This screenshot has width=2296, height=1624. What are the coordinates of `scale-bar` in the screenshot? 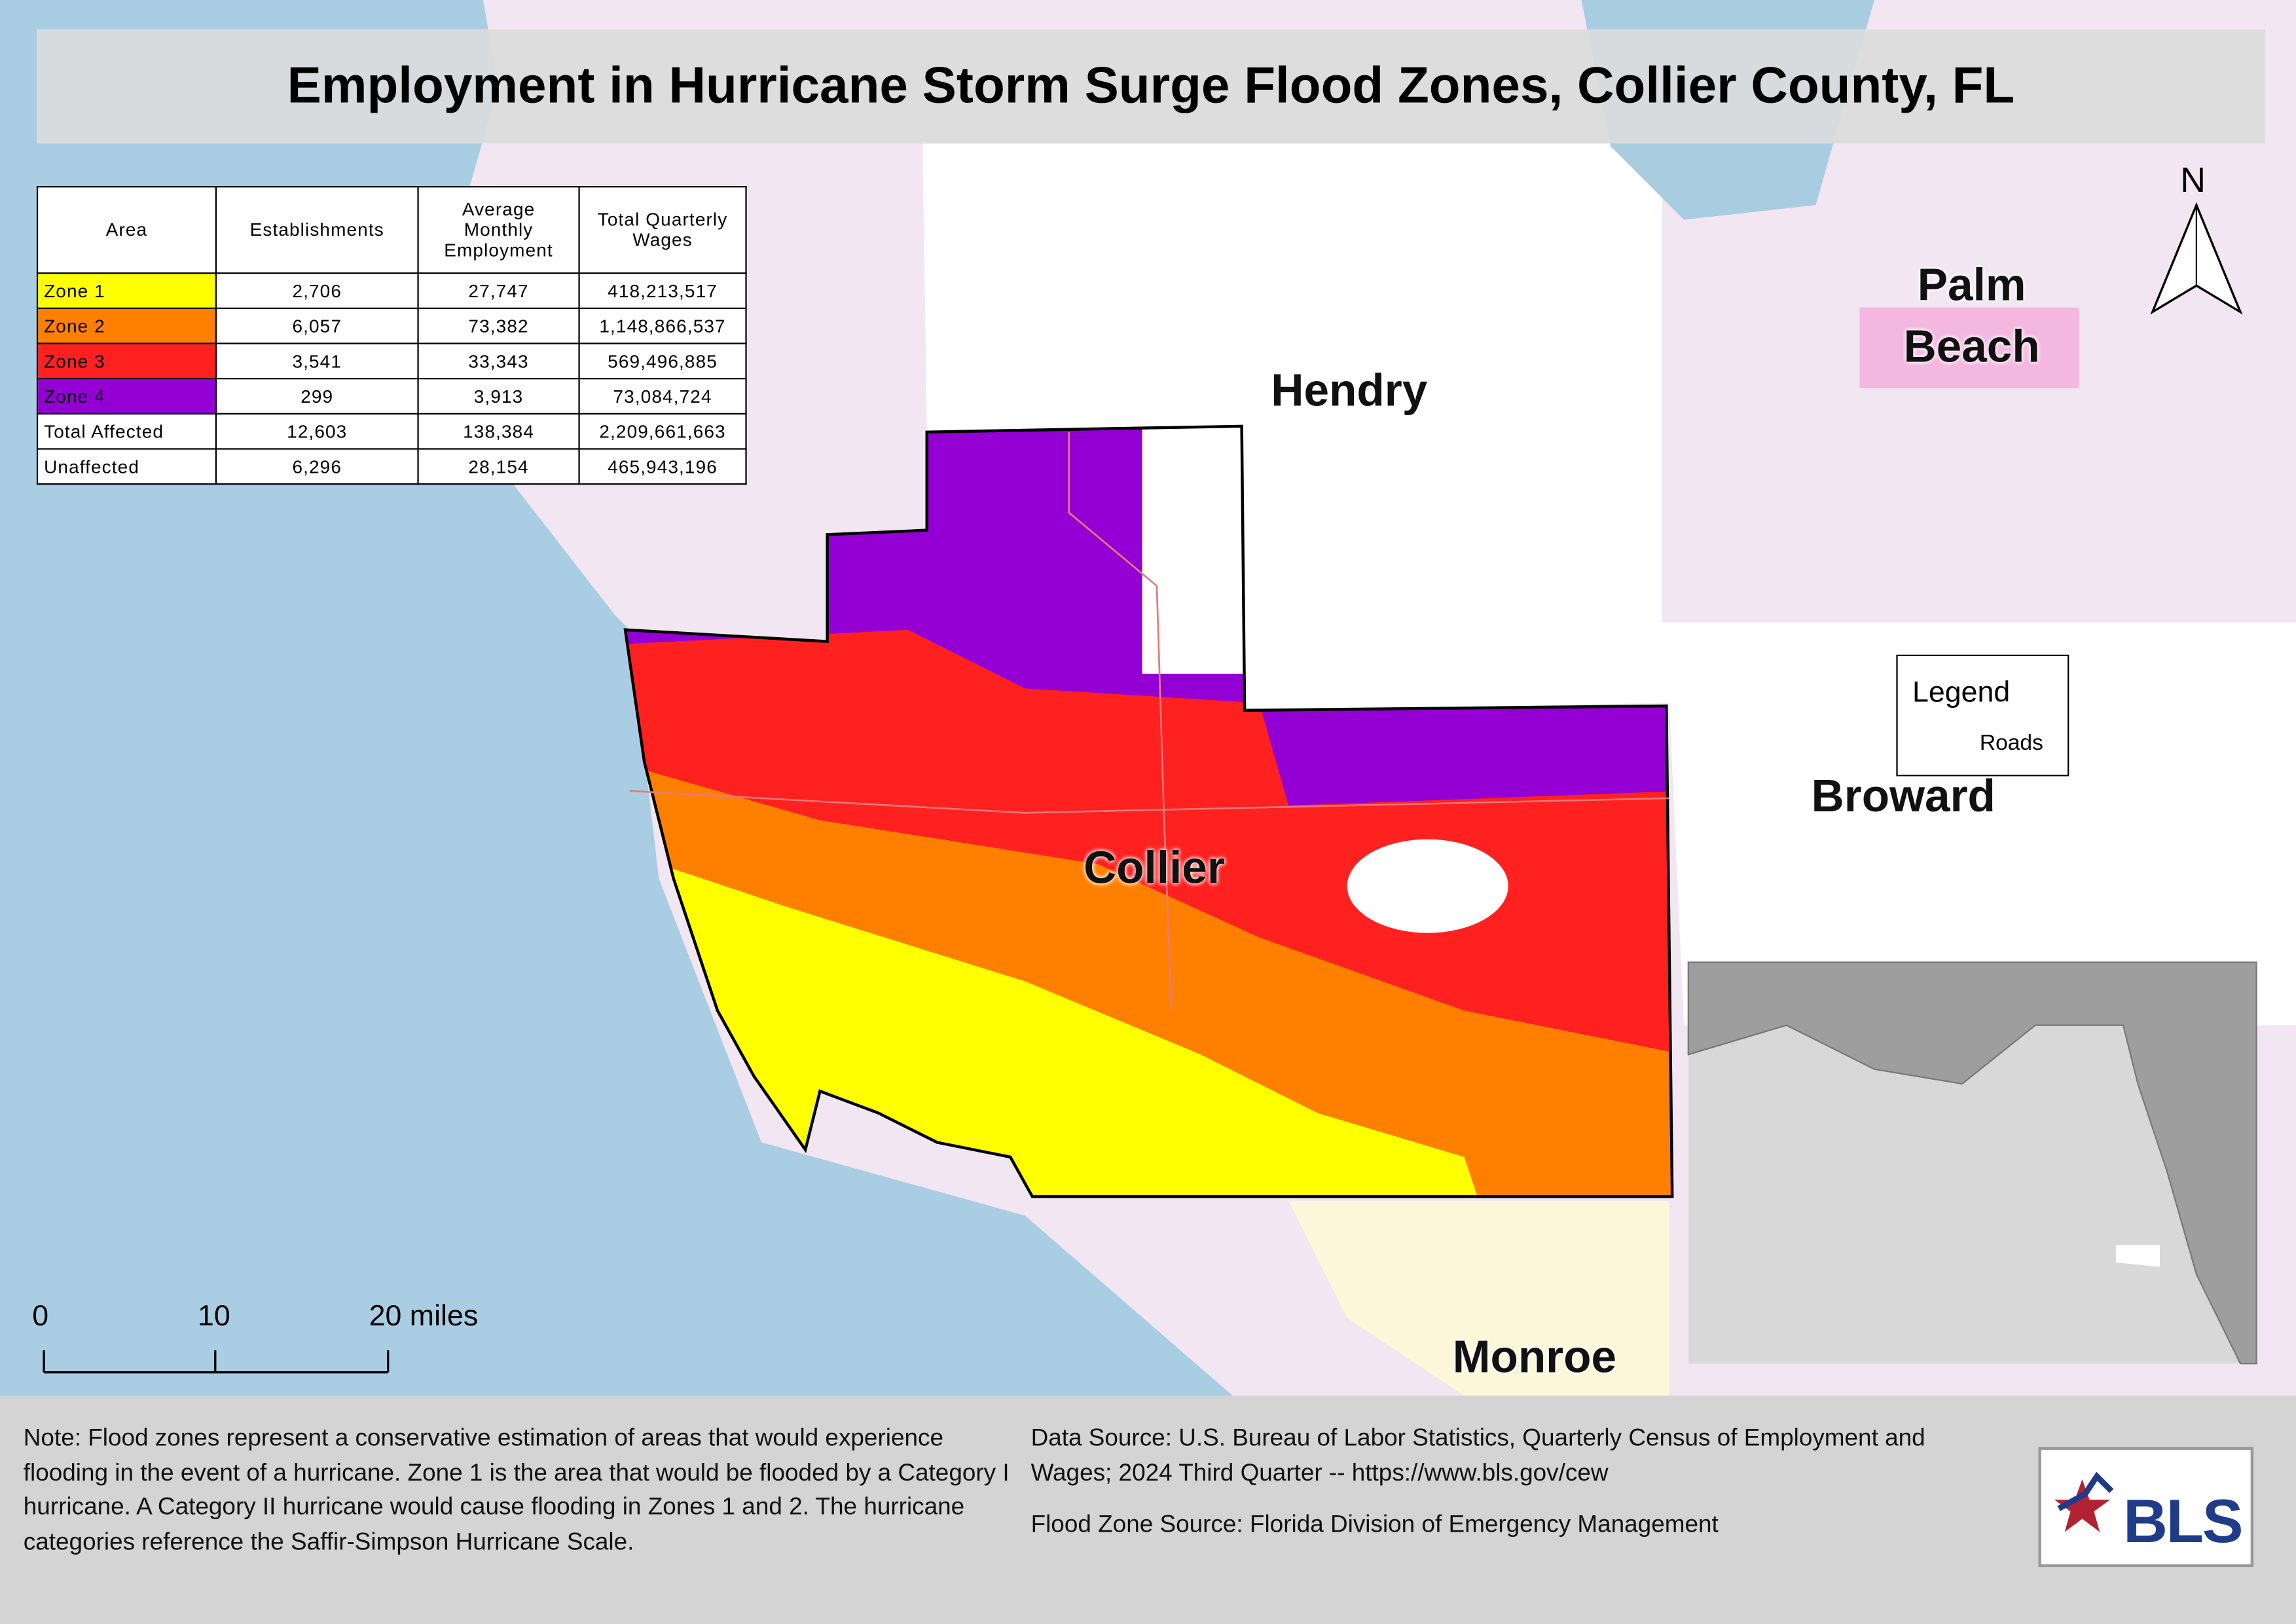 It's located at (216, 1362).